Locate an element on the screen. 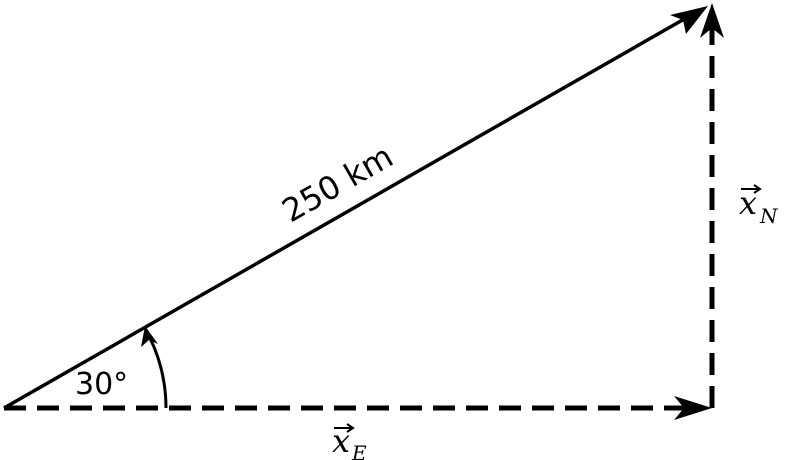 The height and width of the screenshot is (460, 791). angle-arc-arrowhead is located at coordinates (149, 336).